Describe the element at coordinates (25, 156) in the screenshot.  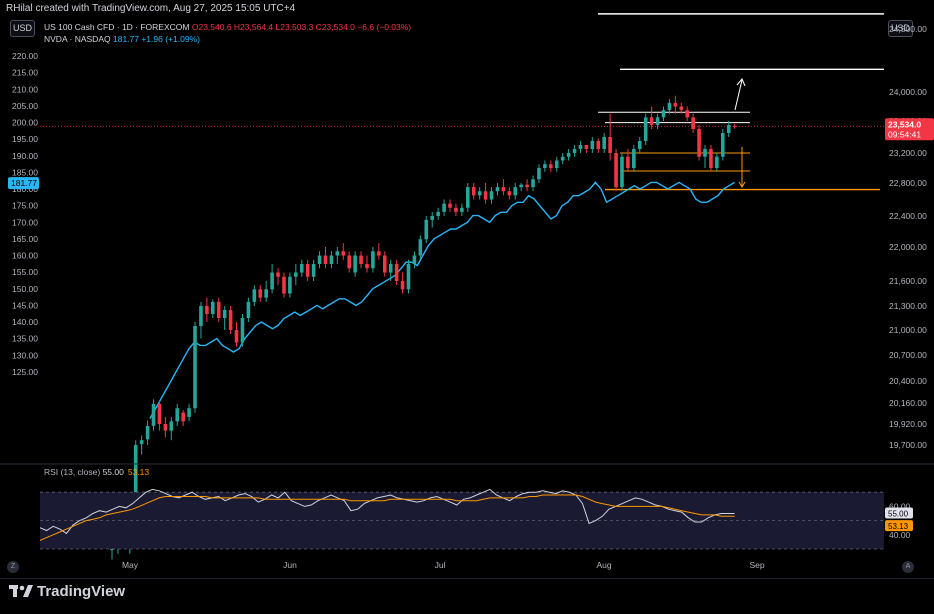
I see `left-axis-tick: 190.00` at that location.